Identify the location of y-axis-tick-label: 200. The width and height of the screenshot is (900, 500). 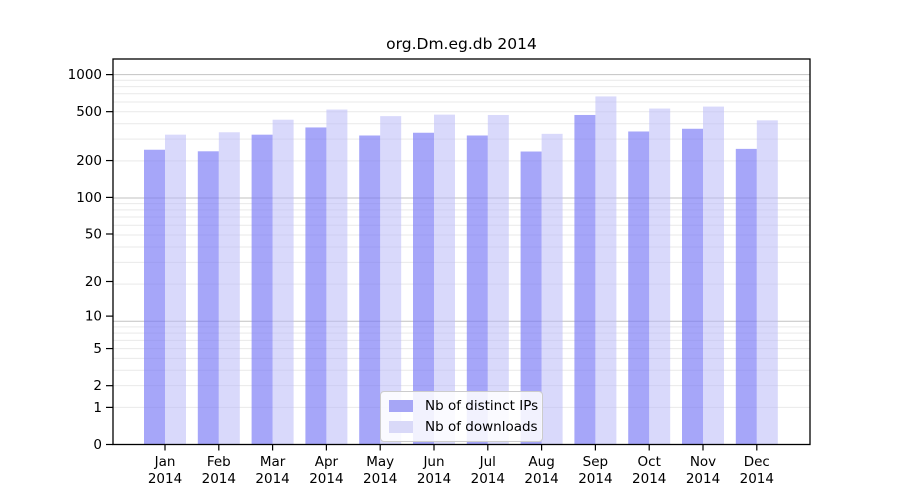
(89, 161).